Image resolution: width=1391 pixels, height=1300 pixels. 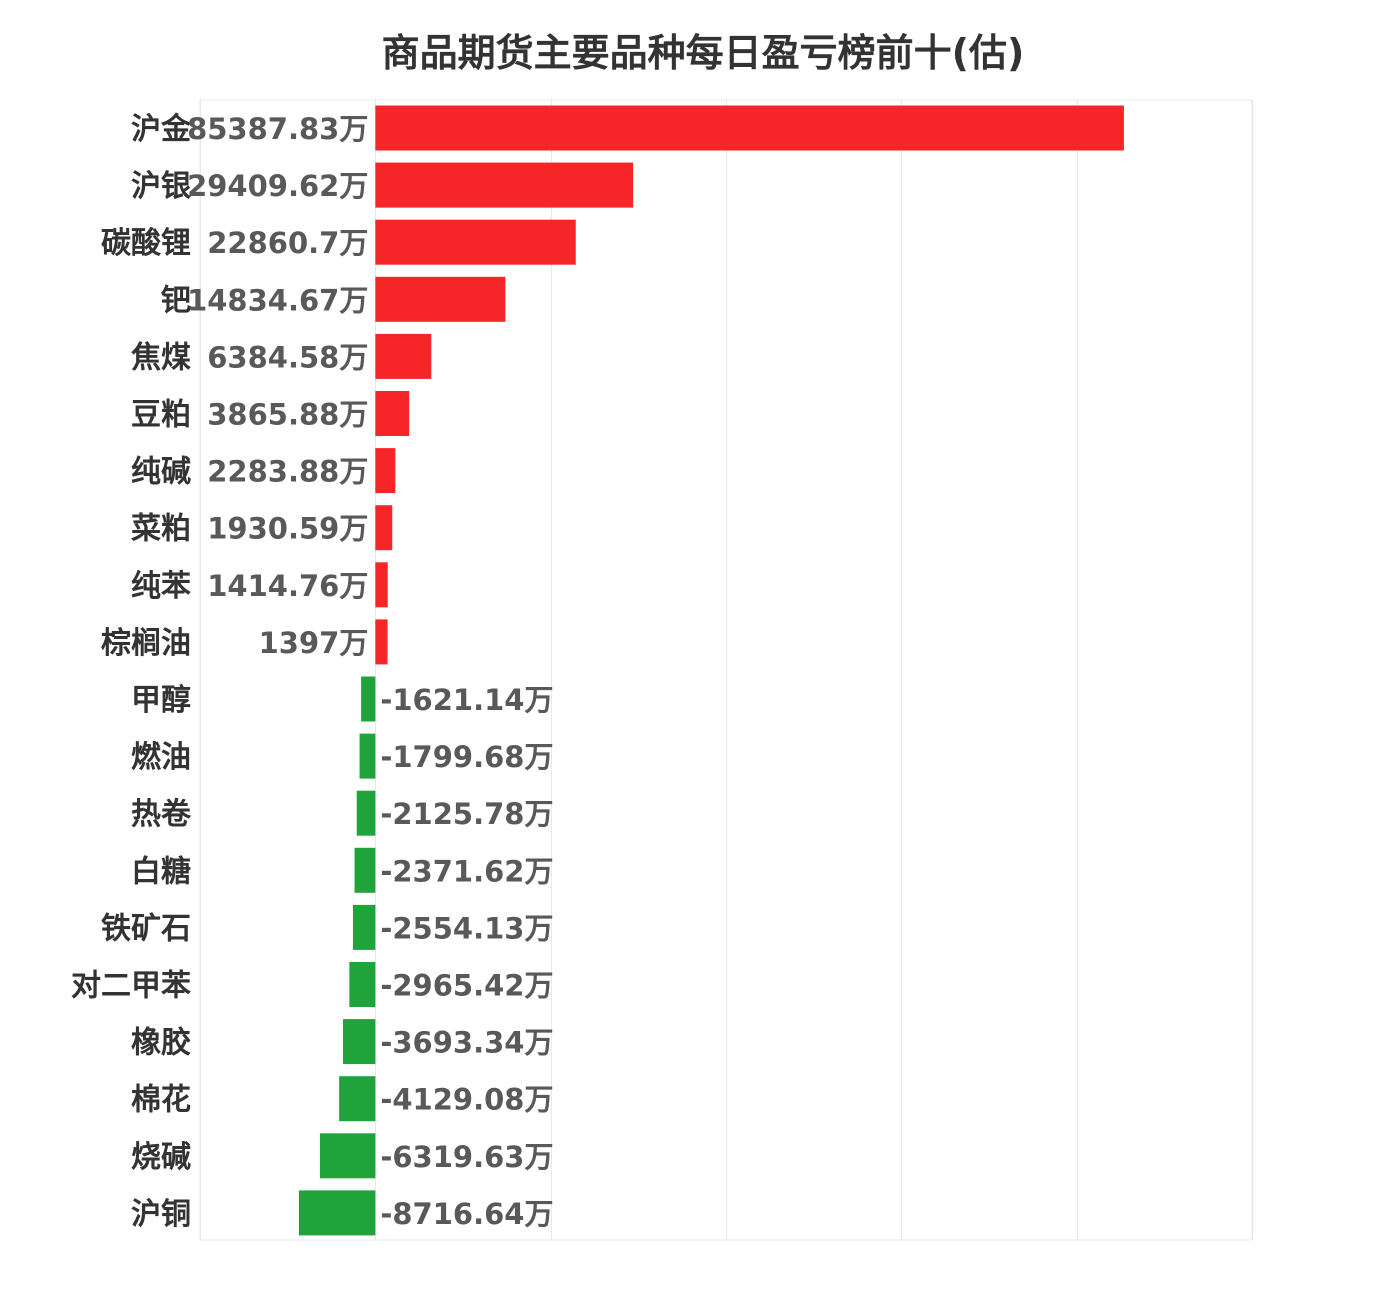 I want to click on category-label: 铁矿石, so click(x=146, y=928).